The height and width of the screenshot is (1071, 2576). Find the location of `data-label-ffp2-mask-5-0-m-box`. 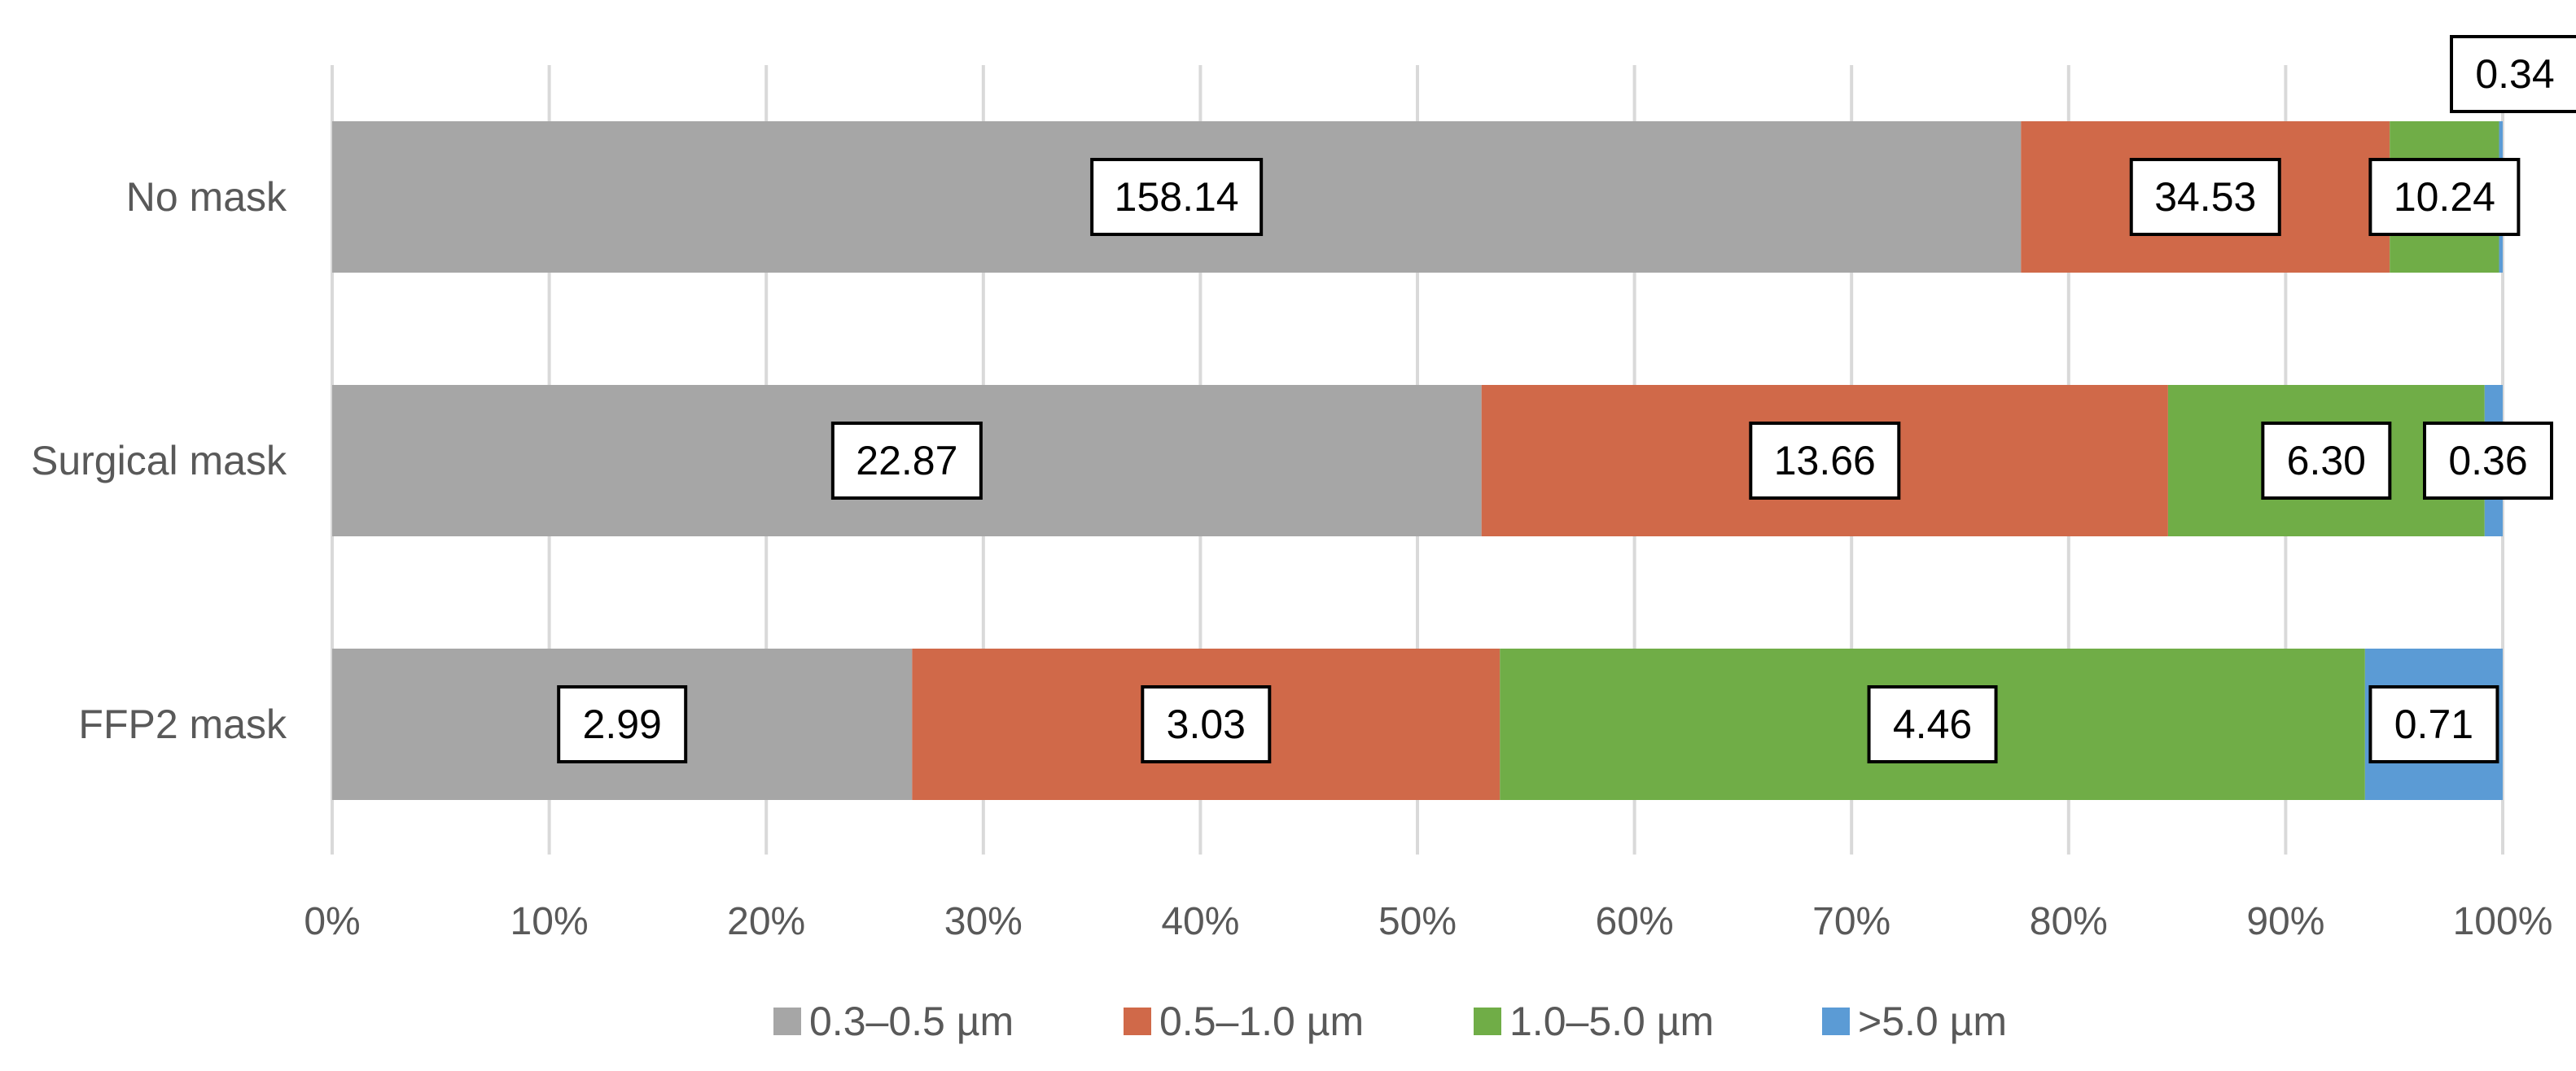

data-label-ffp2-mask-5-0-m-box is located at coordinates (2433, 724).